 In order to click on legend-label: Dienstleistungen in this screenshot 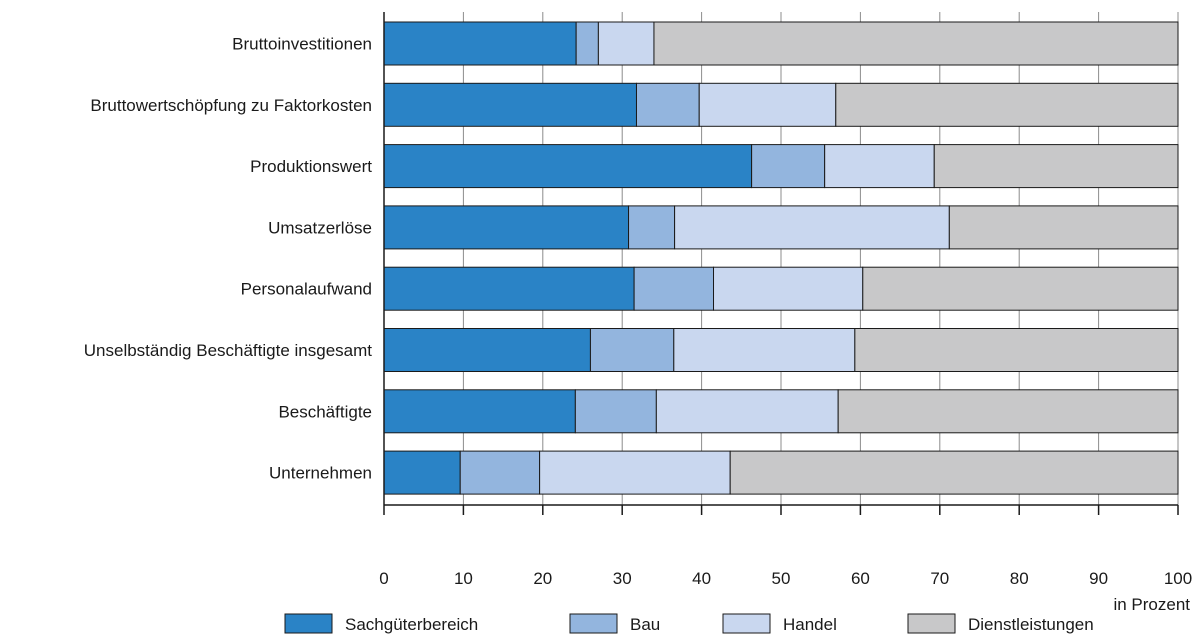, I will do `click(1031, 624)`.